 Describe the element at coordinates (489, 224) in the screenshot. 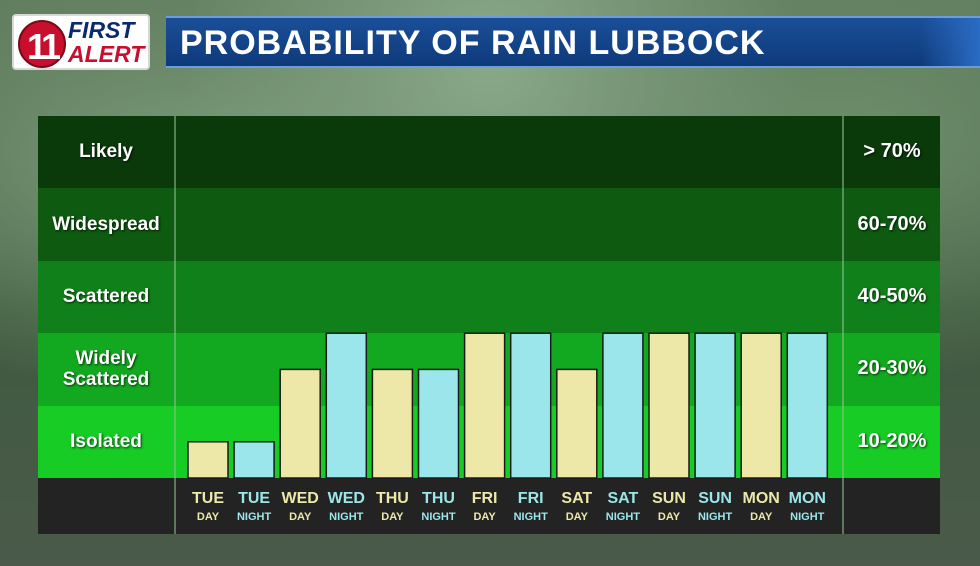

I see `band-widespread: Widespread 60-70%` at that location.